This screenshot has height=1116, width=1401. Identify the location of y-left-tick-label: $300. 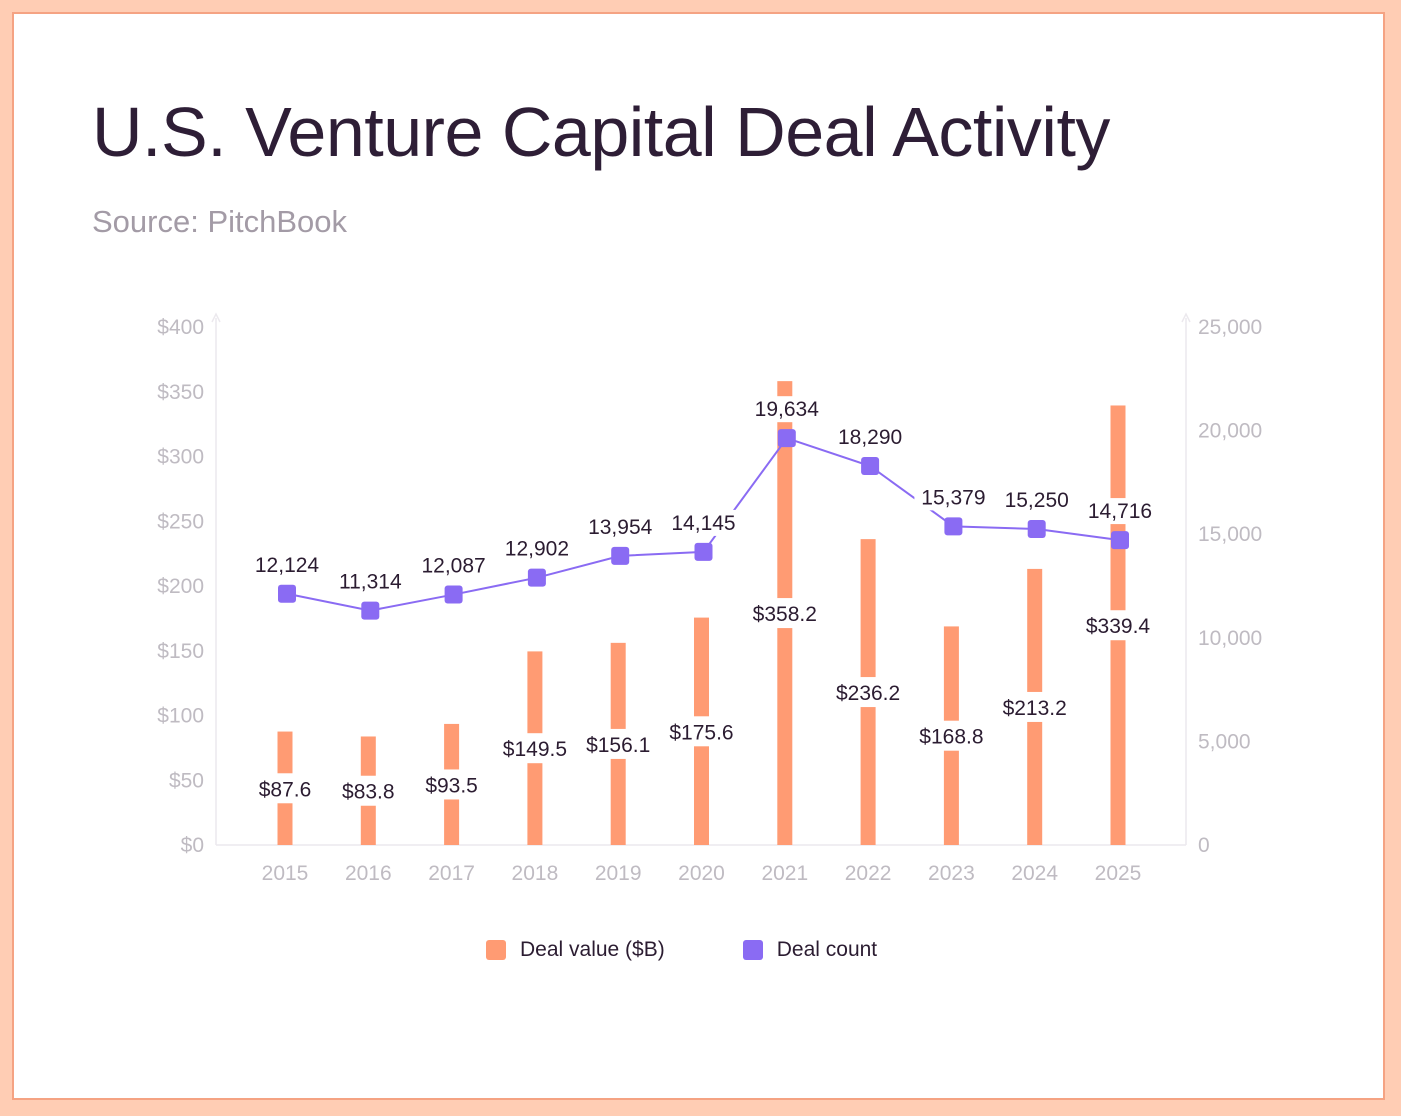
(180, 457).